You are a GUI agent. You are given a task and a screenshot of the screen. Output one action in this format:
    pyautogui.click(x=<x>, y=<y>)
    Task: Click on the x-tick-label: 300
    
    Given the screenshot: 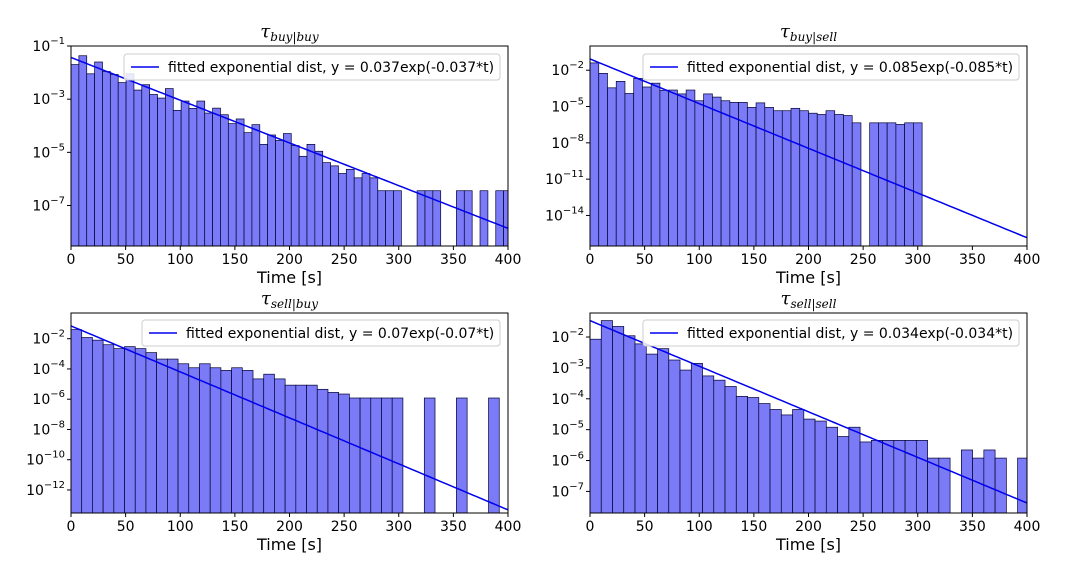 What is the action you would take?
    pyautogui.click(x=917, y=260)
    